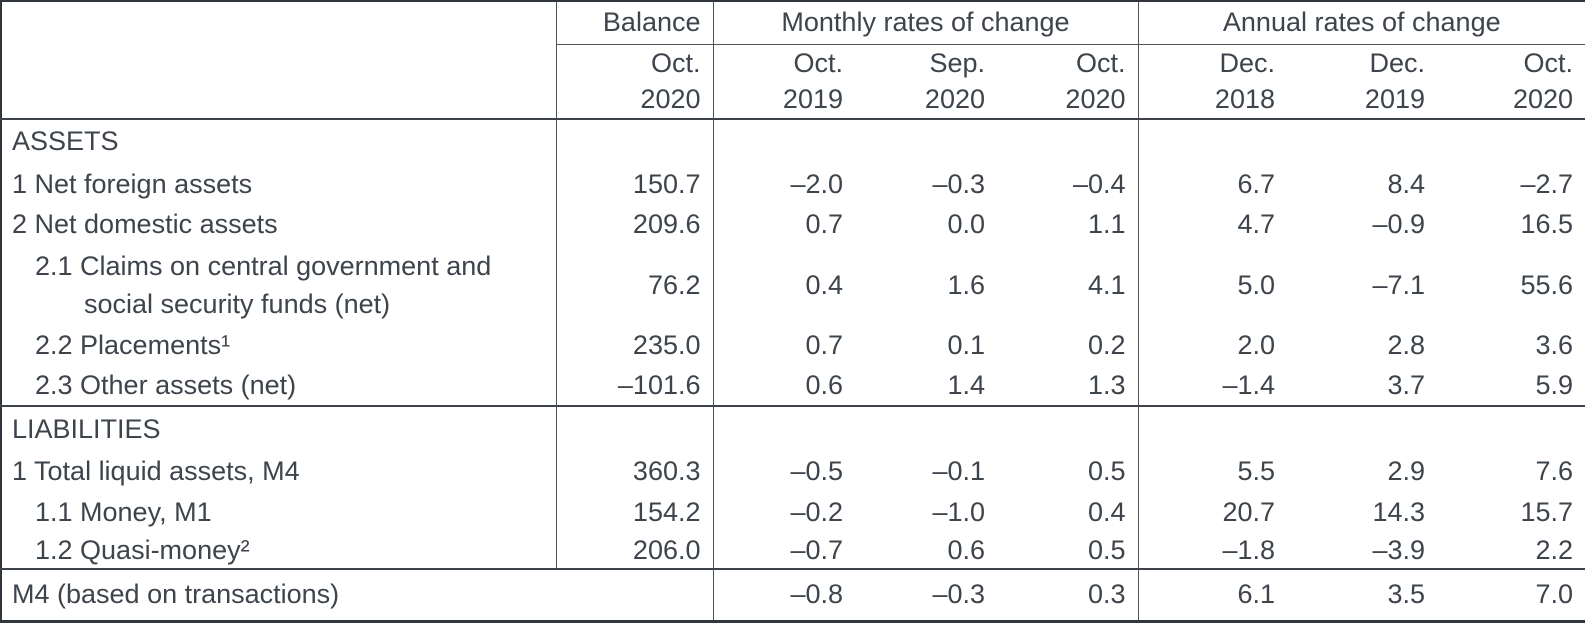 The width and height of the screenshot is (1585, 623). I want to click on annual-cell: 5.0, so click(1256, 284).